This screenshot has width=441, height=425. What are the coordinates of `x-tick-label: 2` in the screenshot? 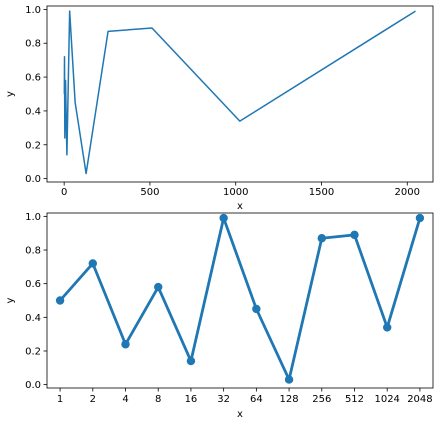 It's located at (93, 399).